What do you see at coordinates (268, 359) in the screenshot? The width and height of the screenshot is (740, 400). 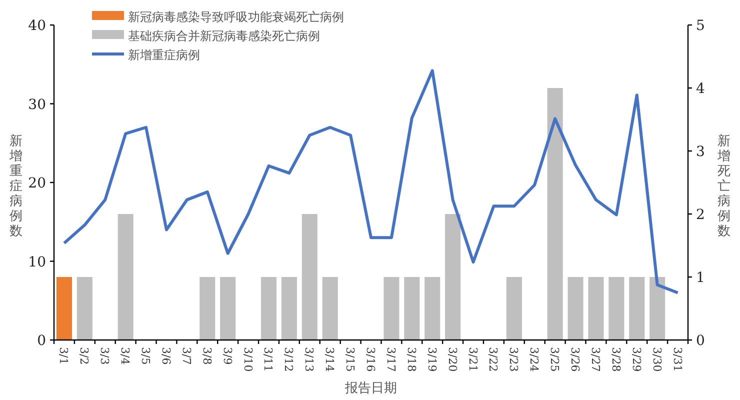 I see `x-tick-label: 3/11` at bounding box center [268, 359].